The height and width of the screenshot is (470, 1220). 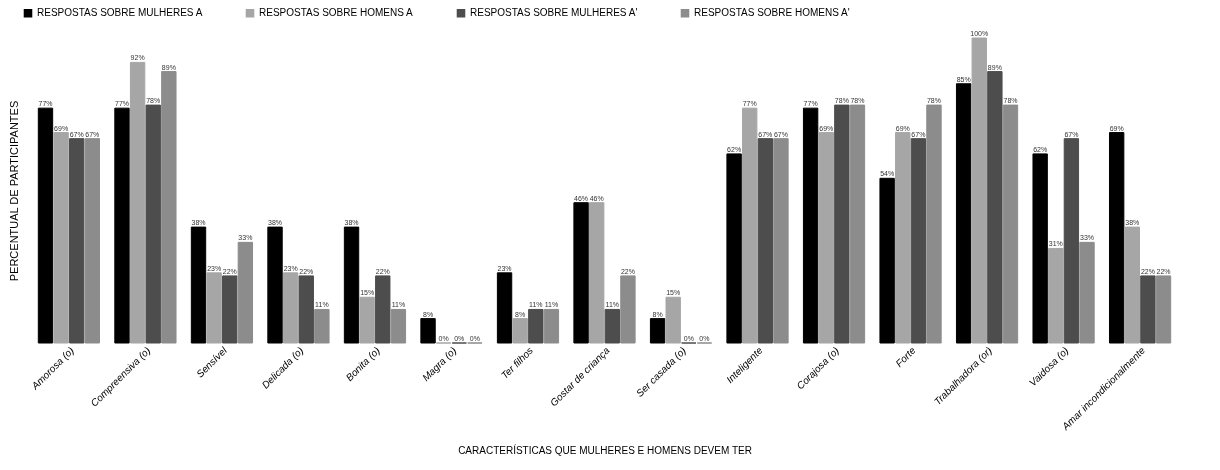 What do you see at coordinates (336, 13) in the screenshot?
I see `legend-label: RESPOSTAS SOBRE HOMENS A` at bounding box center [336, 13].